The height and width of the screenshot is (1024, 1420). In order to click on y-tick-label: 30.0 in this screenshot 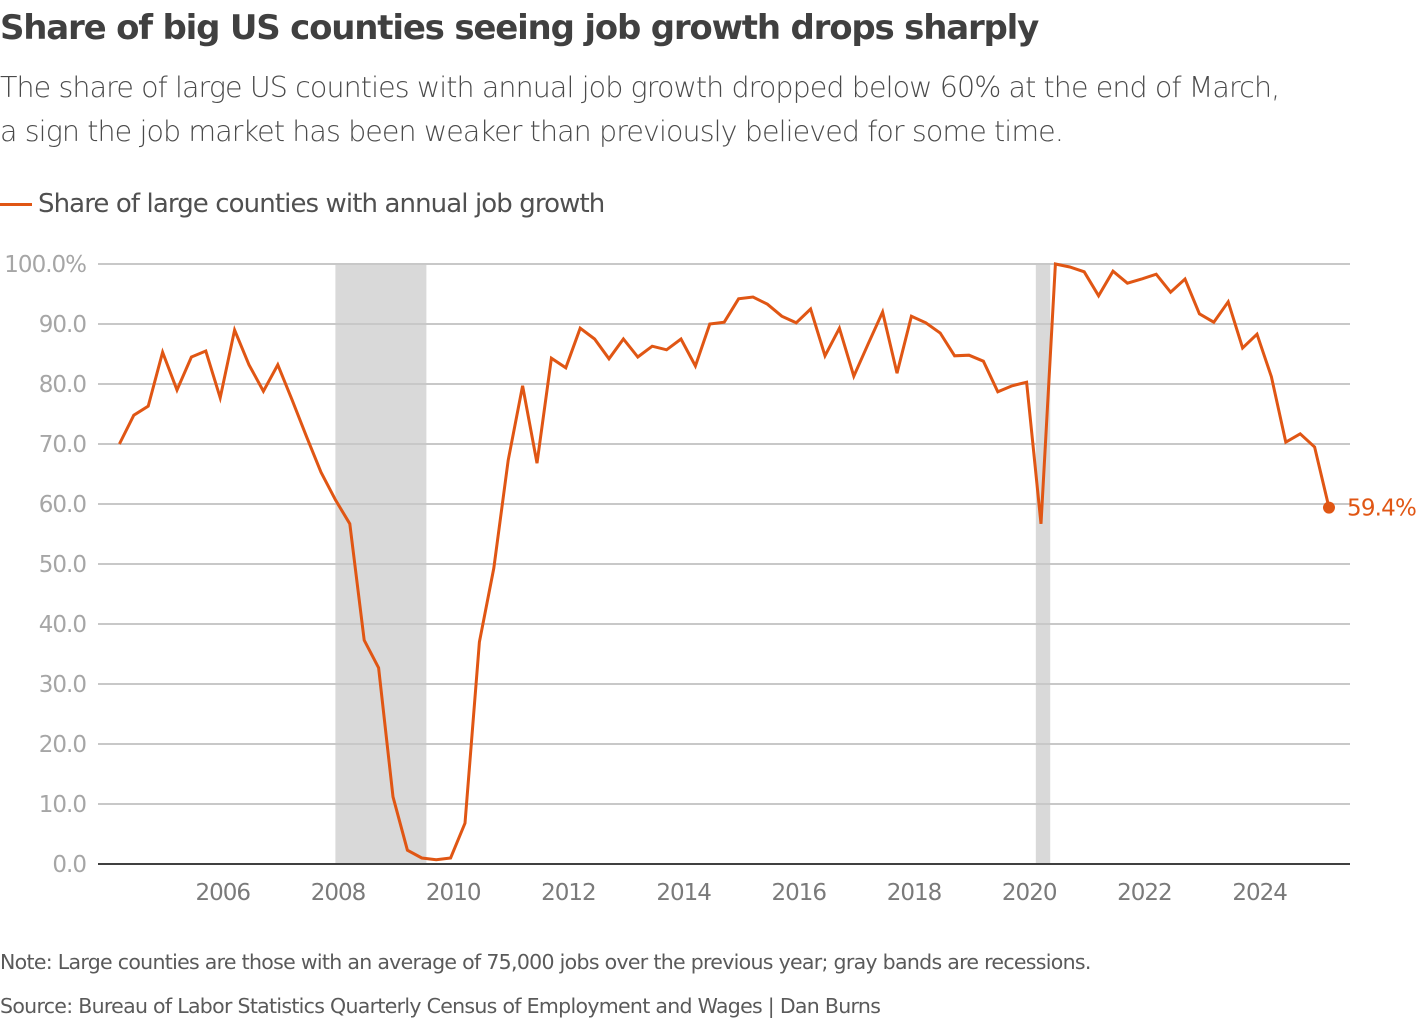, I will do `click(63, 685)`.